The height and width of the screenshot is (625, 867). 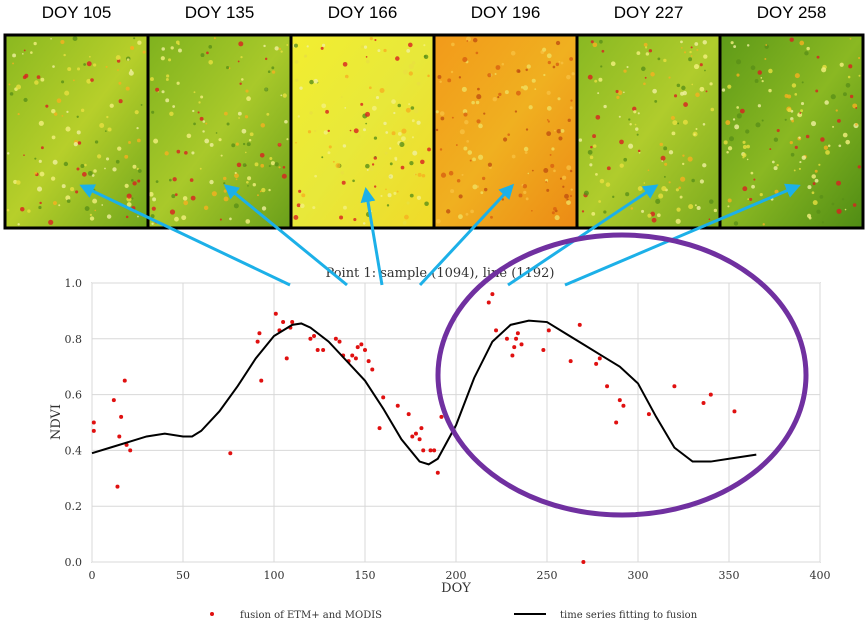 What do you see at coordinates (372, 236) in the screenshot?
I see `arrow` at bounding box center [372, 236].